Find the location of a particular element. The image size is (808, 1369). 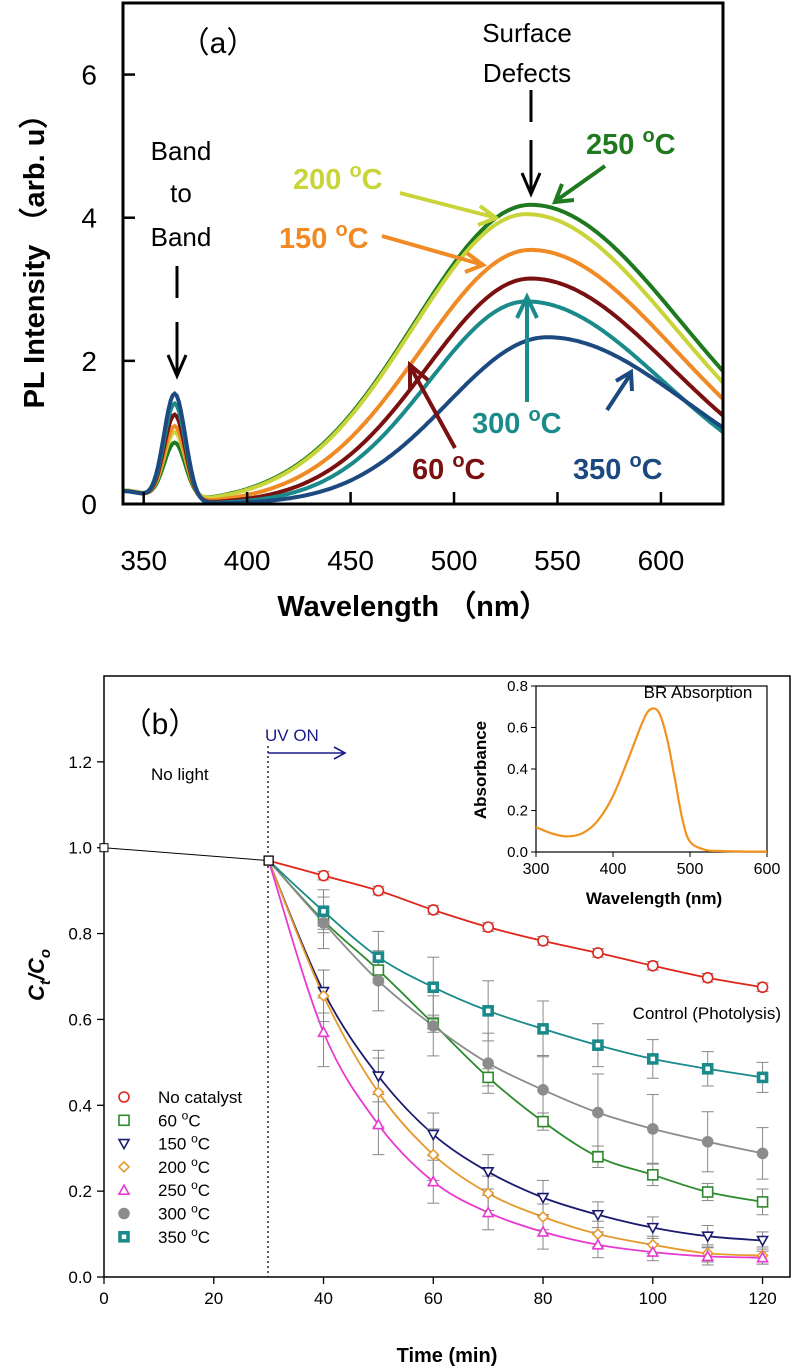

legend-label: No catalyst is located at coordinates (200, 1097).